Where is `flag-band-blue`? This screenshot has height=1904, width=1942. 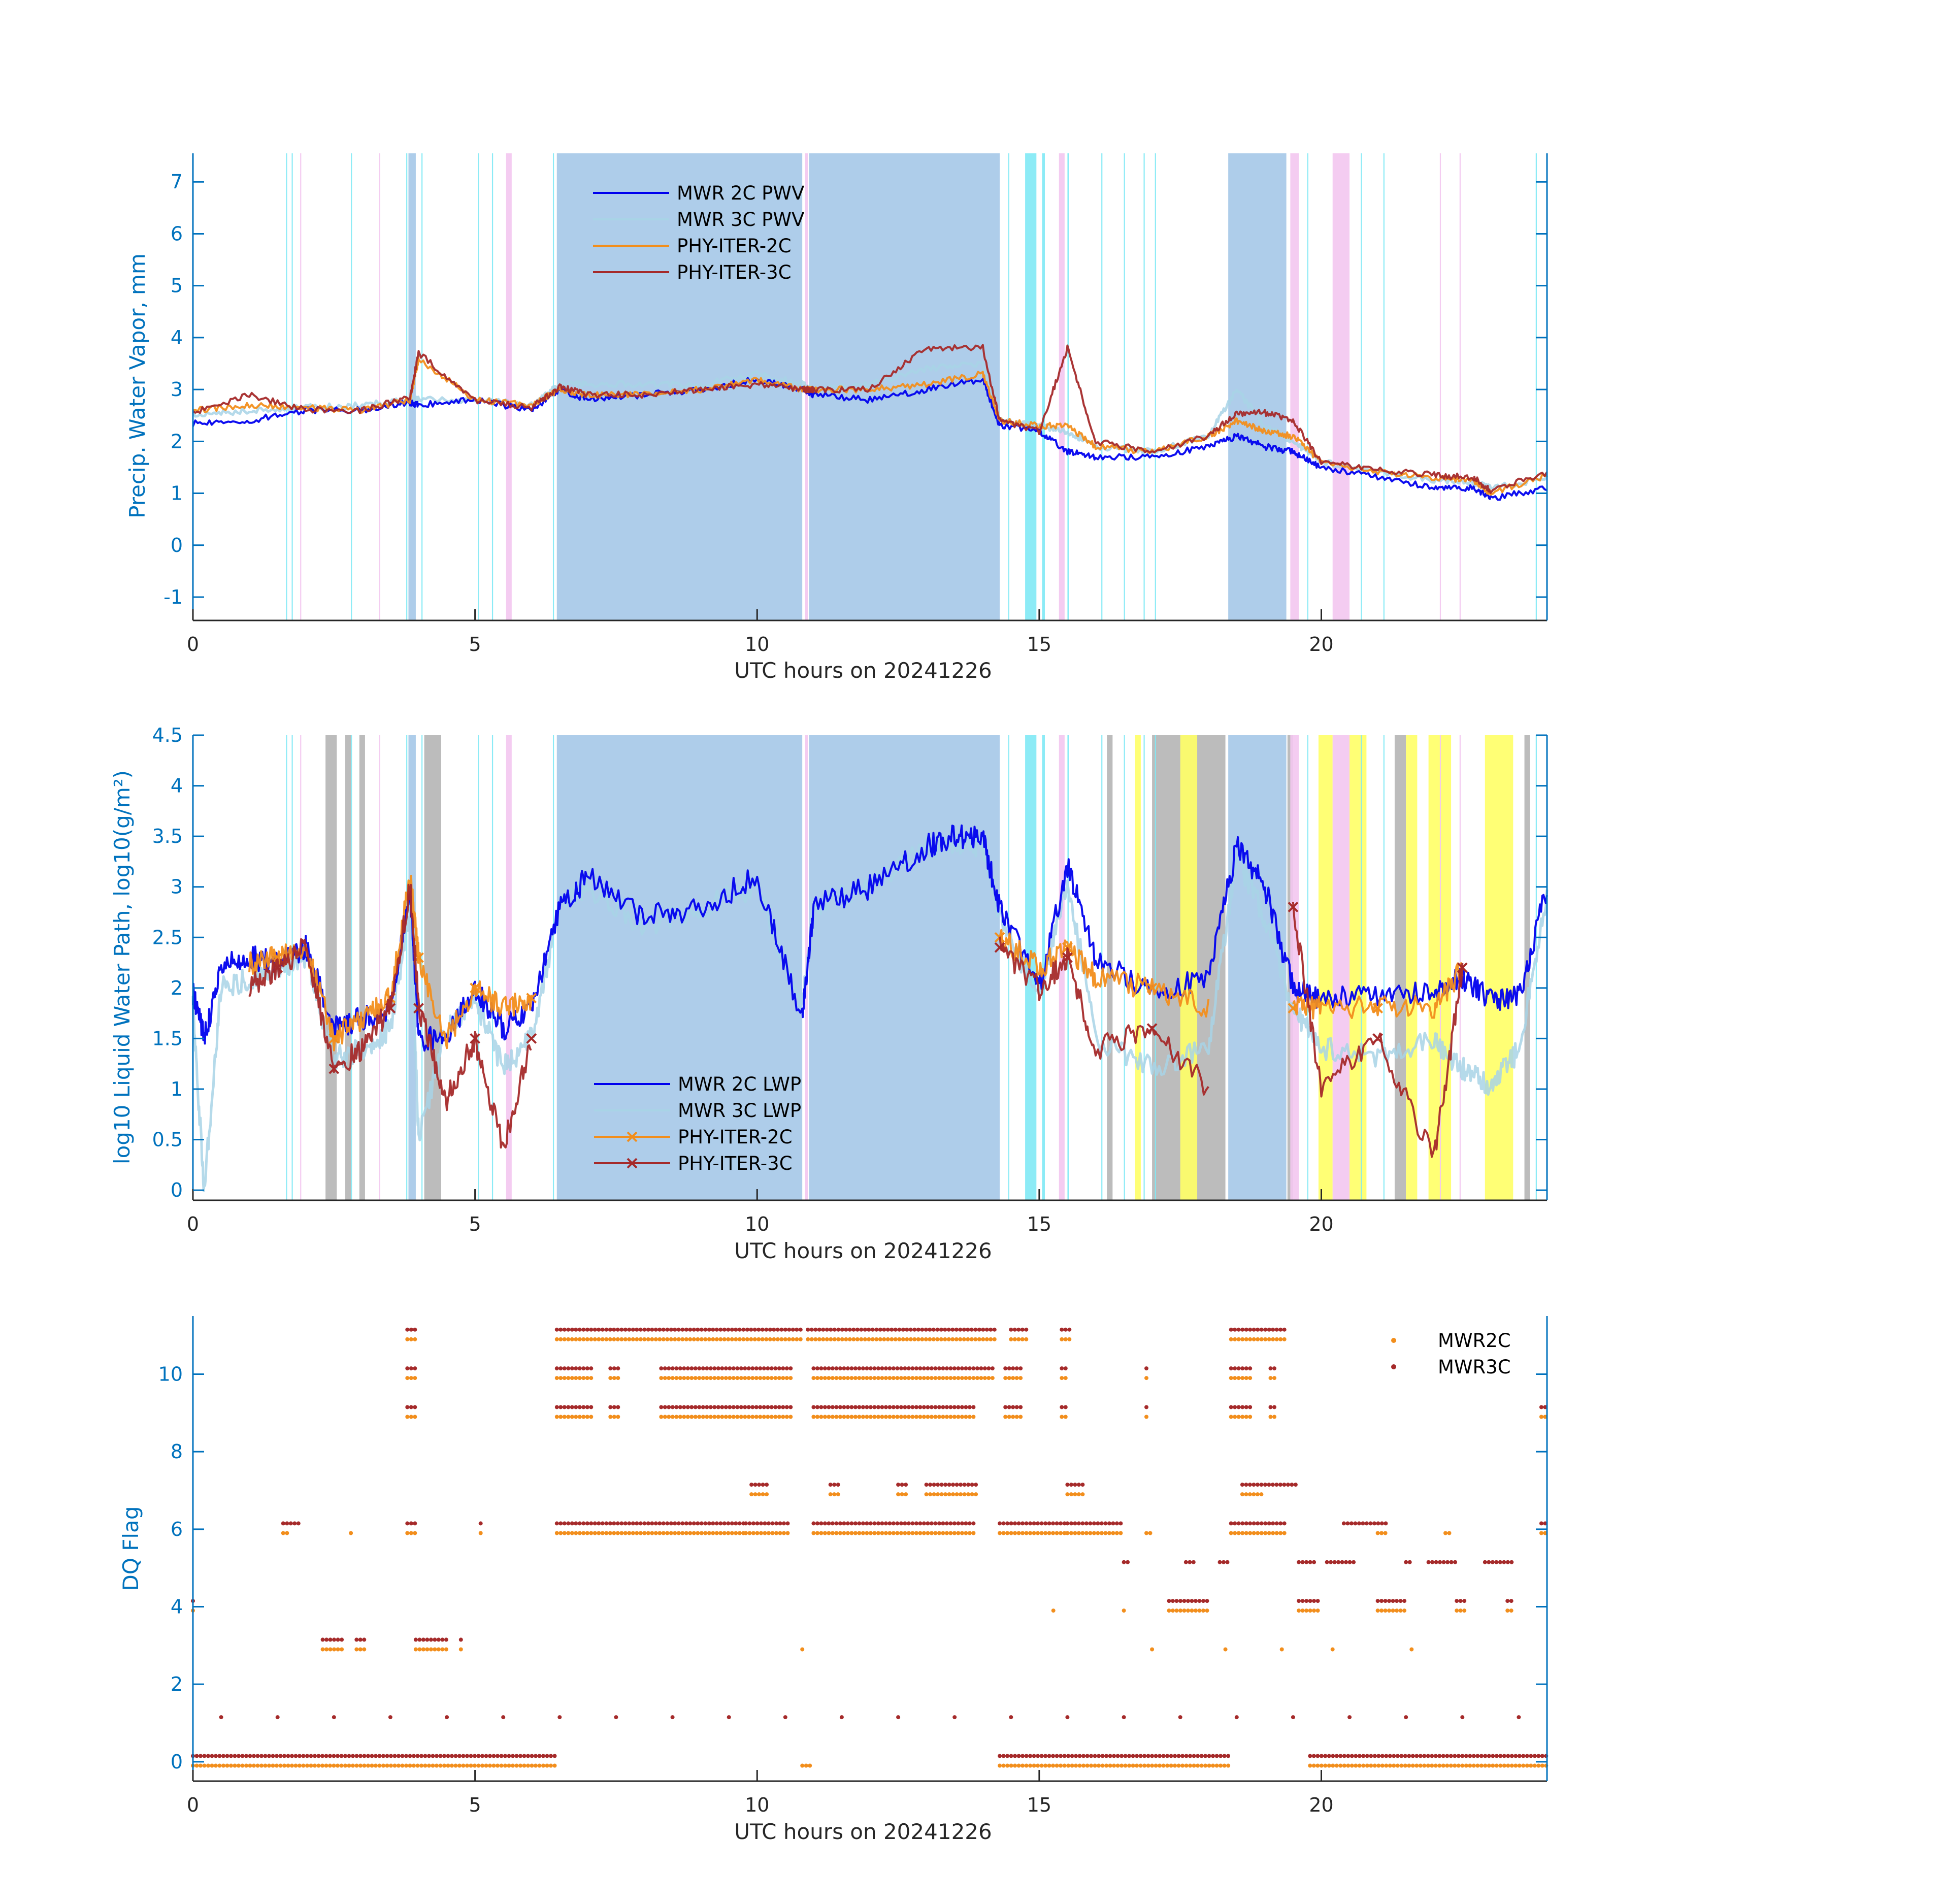
flag-band-blue is located at coordinates (1257, 968).